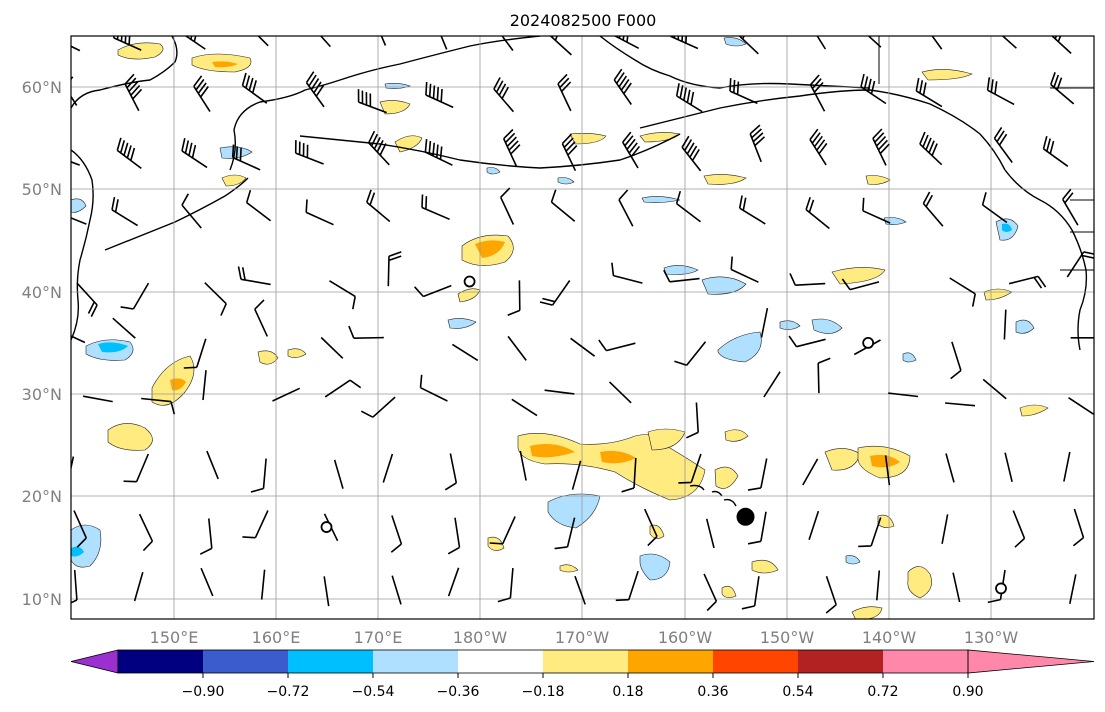 The width and height of the screenshot is (1105, 712). What do you see at coordinates (174, 637) in the screenshot?
I see `lon-tick-label: 150°E` at bounding box center [174, 637].